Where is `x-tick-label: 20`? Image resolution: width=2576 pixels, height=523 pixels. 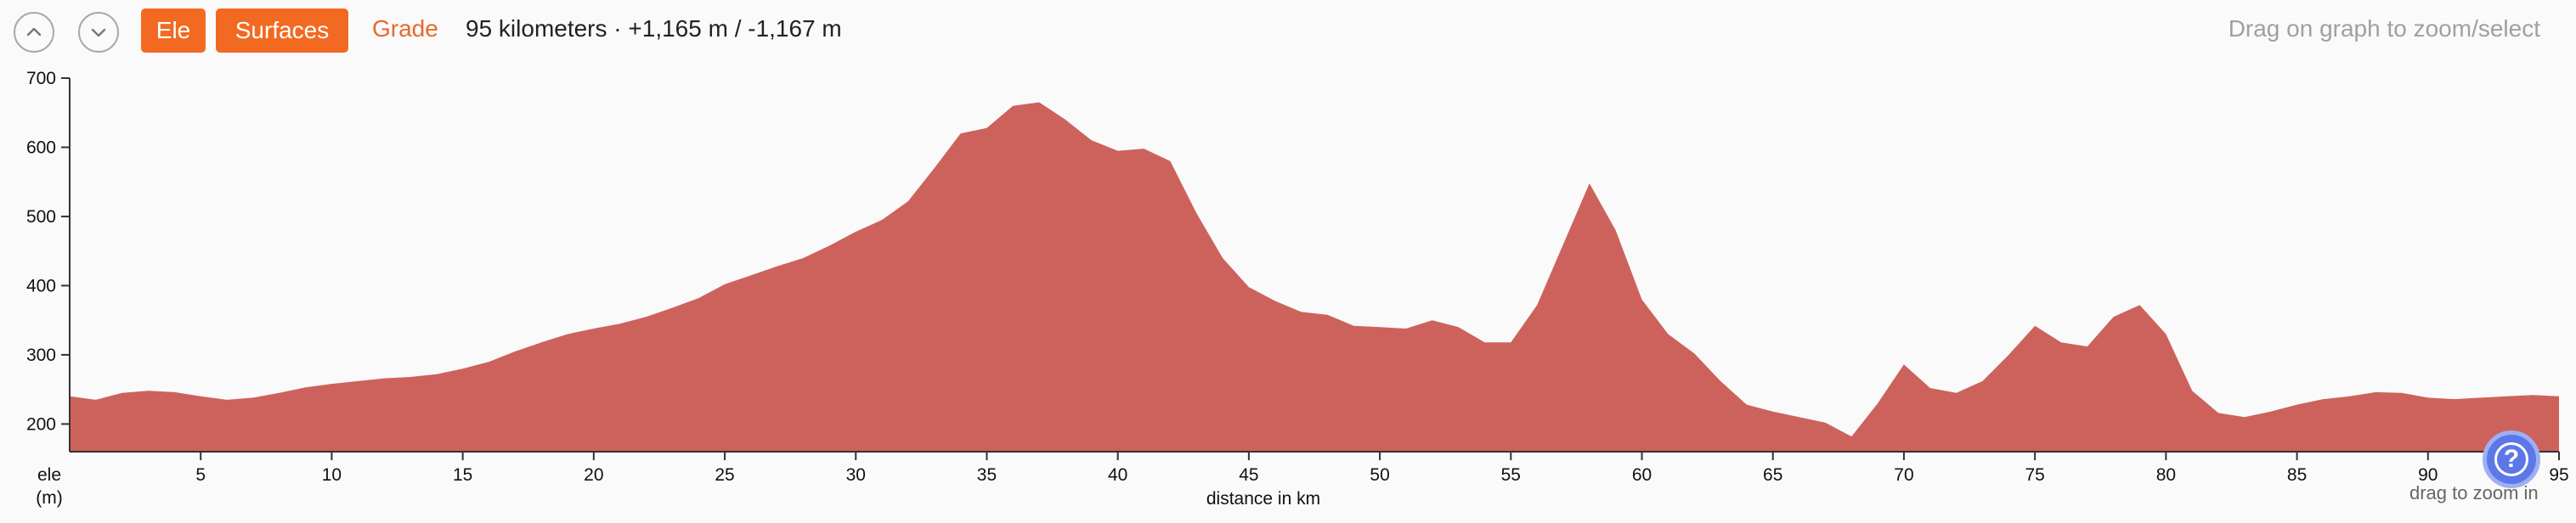 x-tick-label: 20 is located at coordinates (593, 475).